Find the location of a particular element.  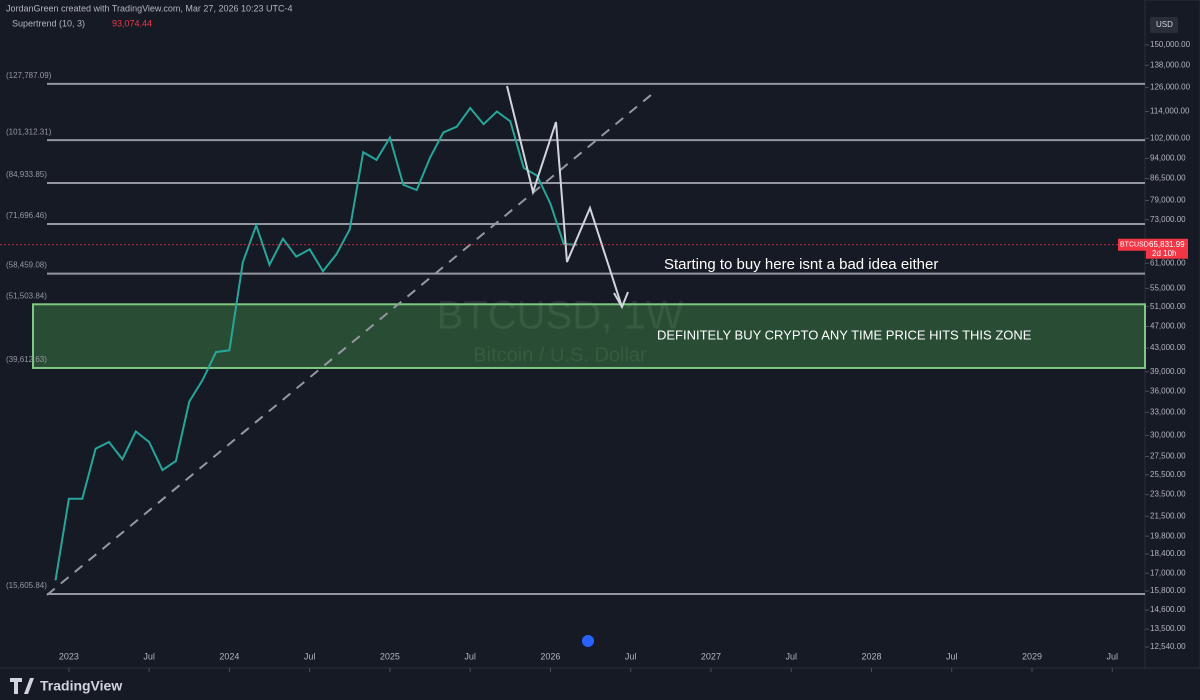

symbol-box is located at coordinates (1132, 244).